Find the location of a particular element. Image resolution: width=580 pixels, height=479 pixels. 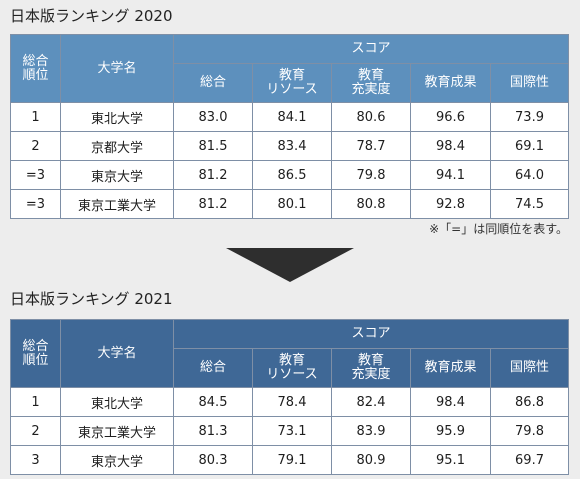

table-row: 2 東京工業大学 81.3 73.1 83.9 95.9 79.8 is located at coordinates (290, 431).